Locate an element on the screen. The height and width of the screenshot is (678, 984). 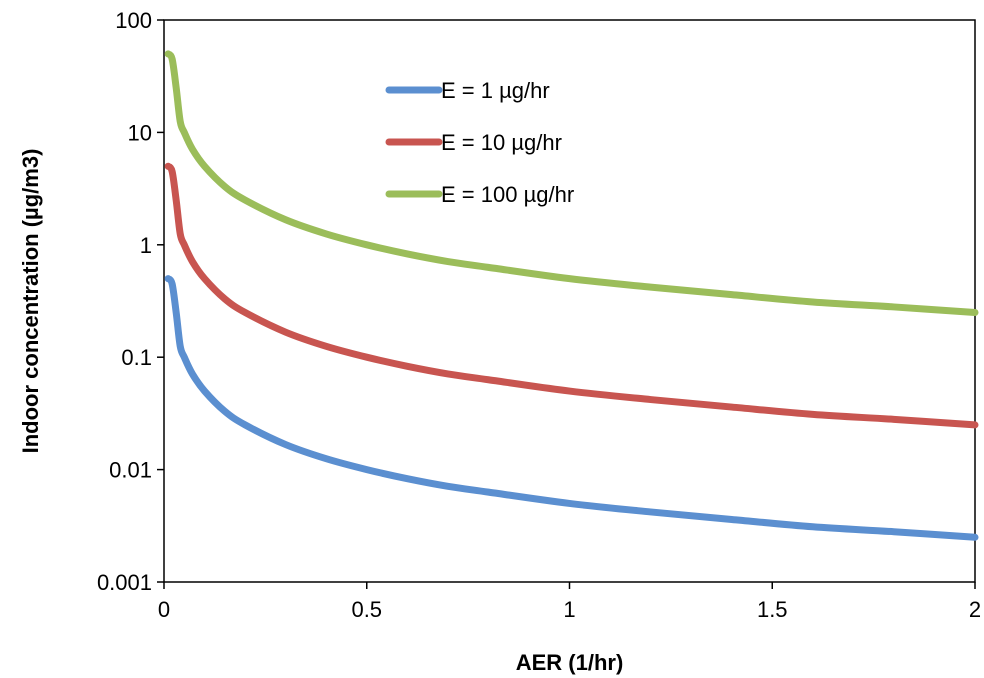
x-tick-label: 0.5 is located at coordinates (366, 609).